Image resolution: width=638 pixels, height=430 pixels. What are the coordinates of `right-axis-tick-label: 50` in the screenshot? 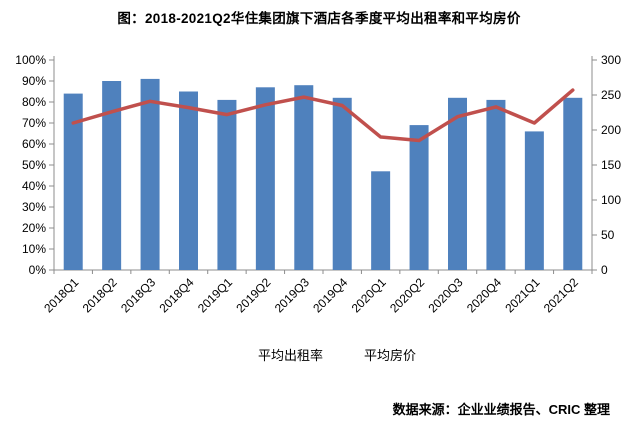 It's located at (608, 235).